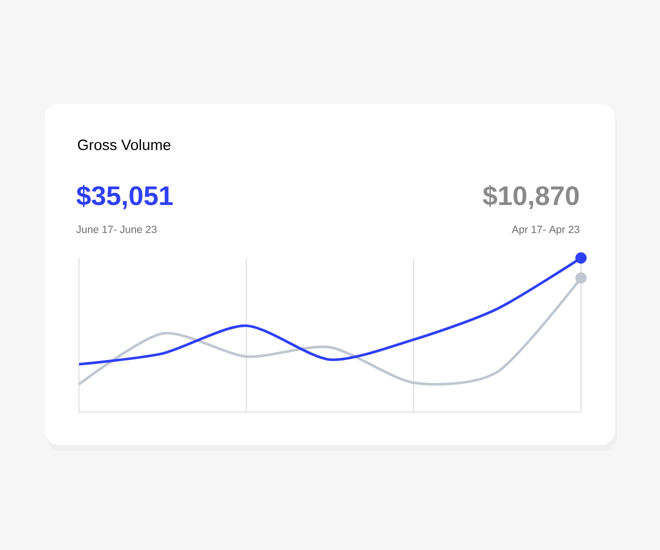  Describe the element at coordinates (124, 144) in the screenshot. I see `chart-title: Gross Volume` at that location.